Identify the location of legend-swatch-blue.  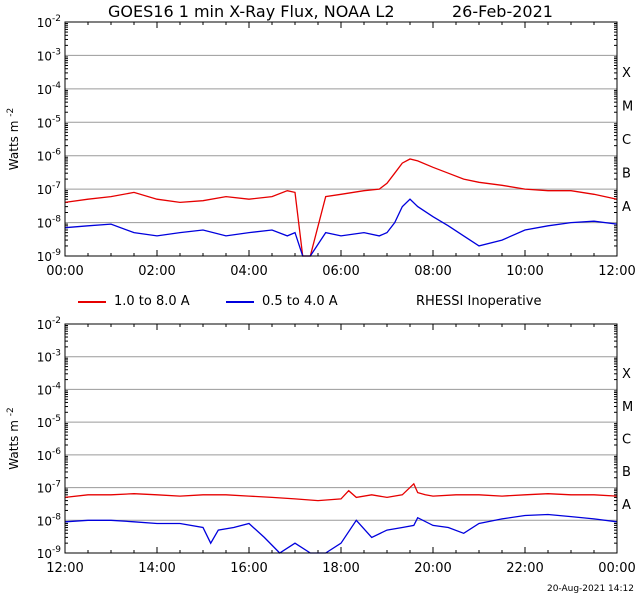
(240, 301).